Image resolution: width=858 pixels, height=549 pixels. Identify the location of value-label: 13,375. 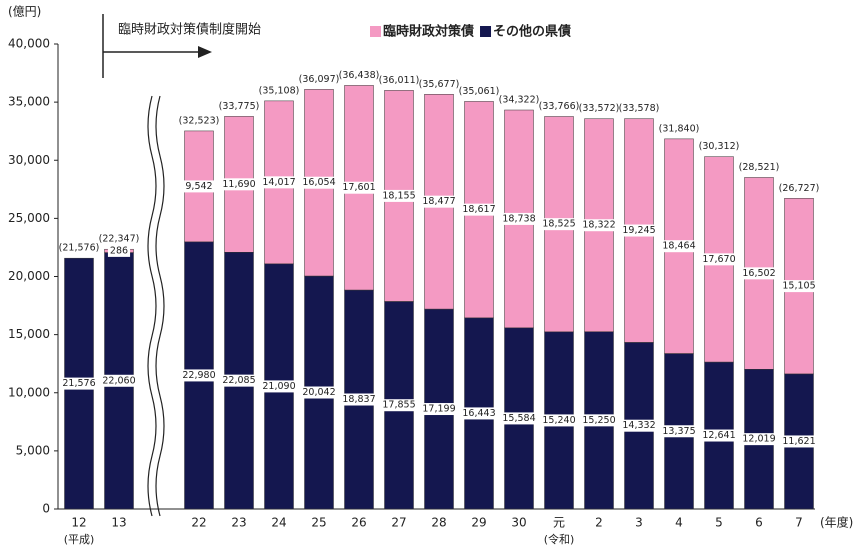
(678, 431).